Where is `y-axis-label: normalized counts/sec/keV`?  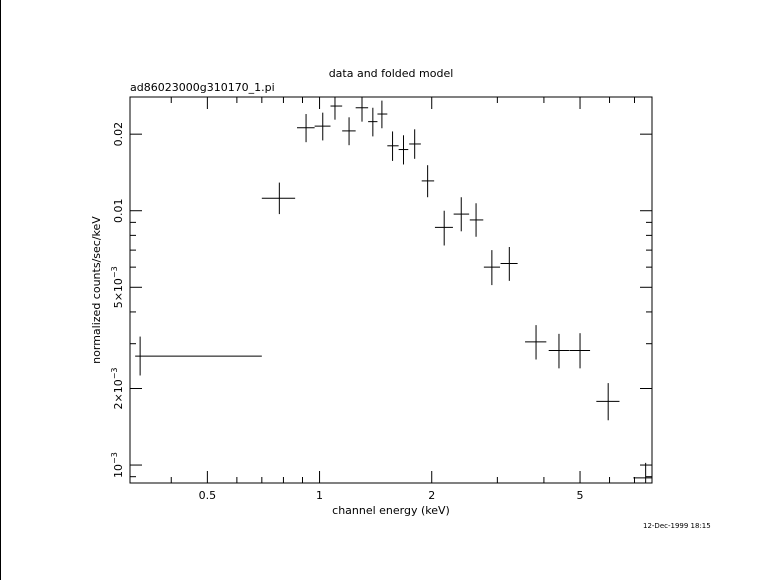
y-axis-label: normalized counts/sec/keV is located at coordinates (96, 290).